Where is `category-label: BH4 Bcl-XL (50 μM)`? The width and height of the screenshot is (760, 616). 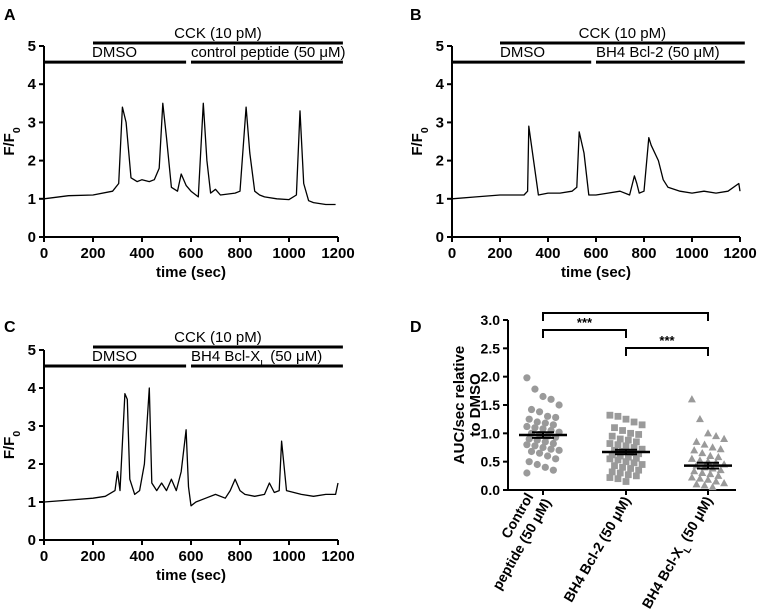 category-label: BH4 Bcl-XL (50 μM) is located at coordinates (679, 554).